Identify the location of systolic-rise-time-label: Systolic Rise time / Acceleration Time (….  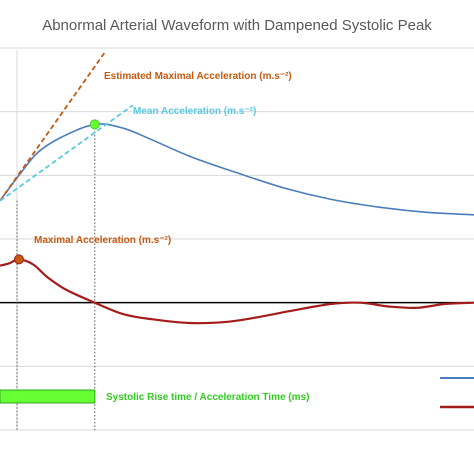
(207, 397).